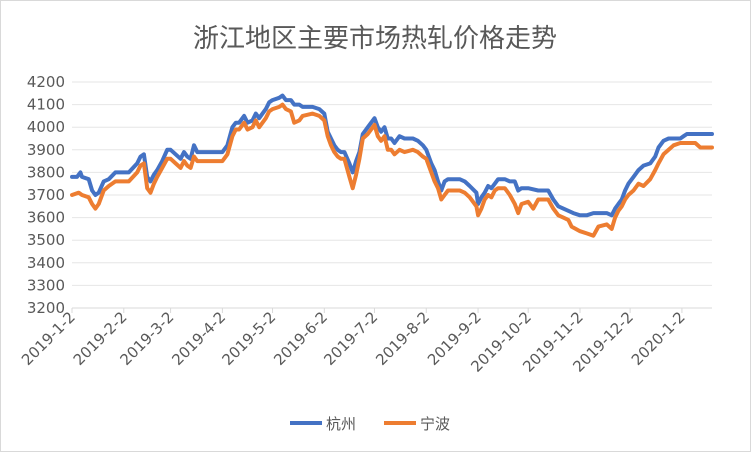 The width and height of the screenshot is (751, 452). I want to click on x-tick-label: 2019-7-2, so click(350, 338).